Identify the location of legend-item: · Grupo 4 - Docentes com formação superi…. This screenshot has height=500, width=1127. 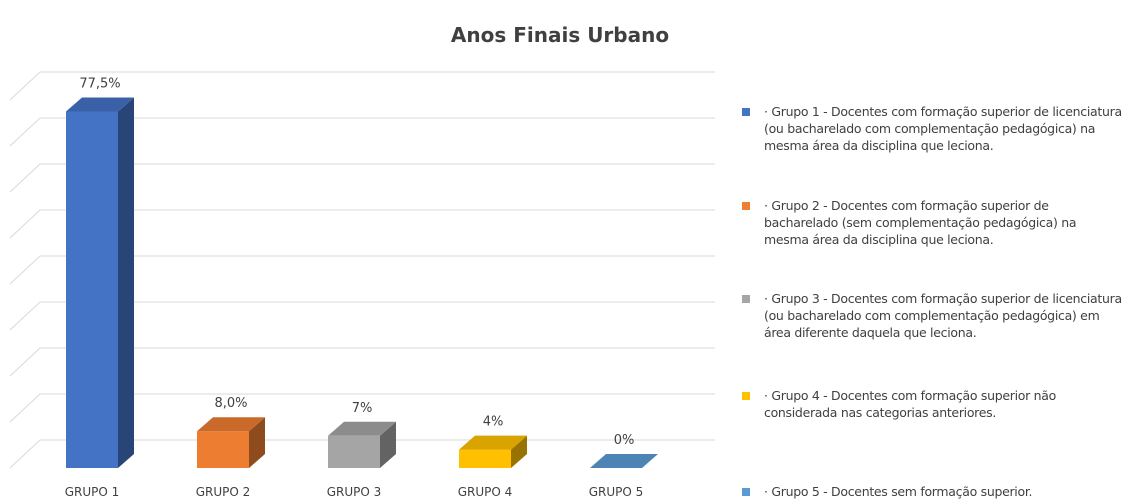
(932, 404).